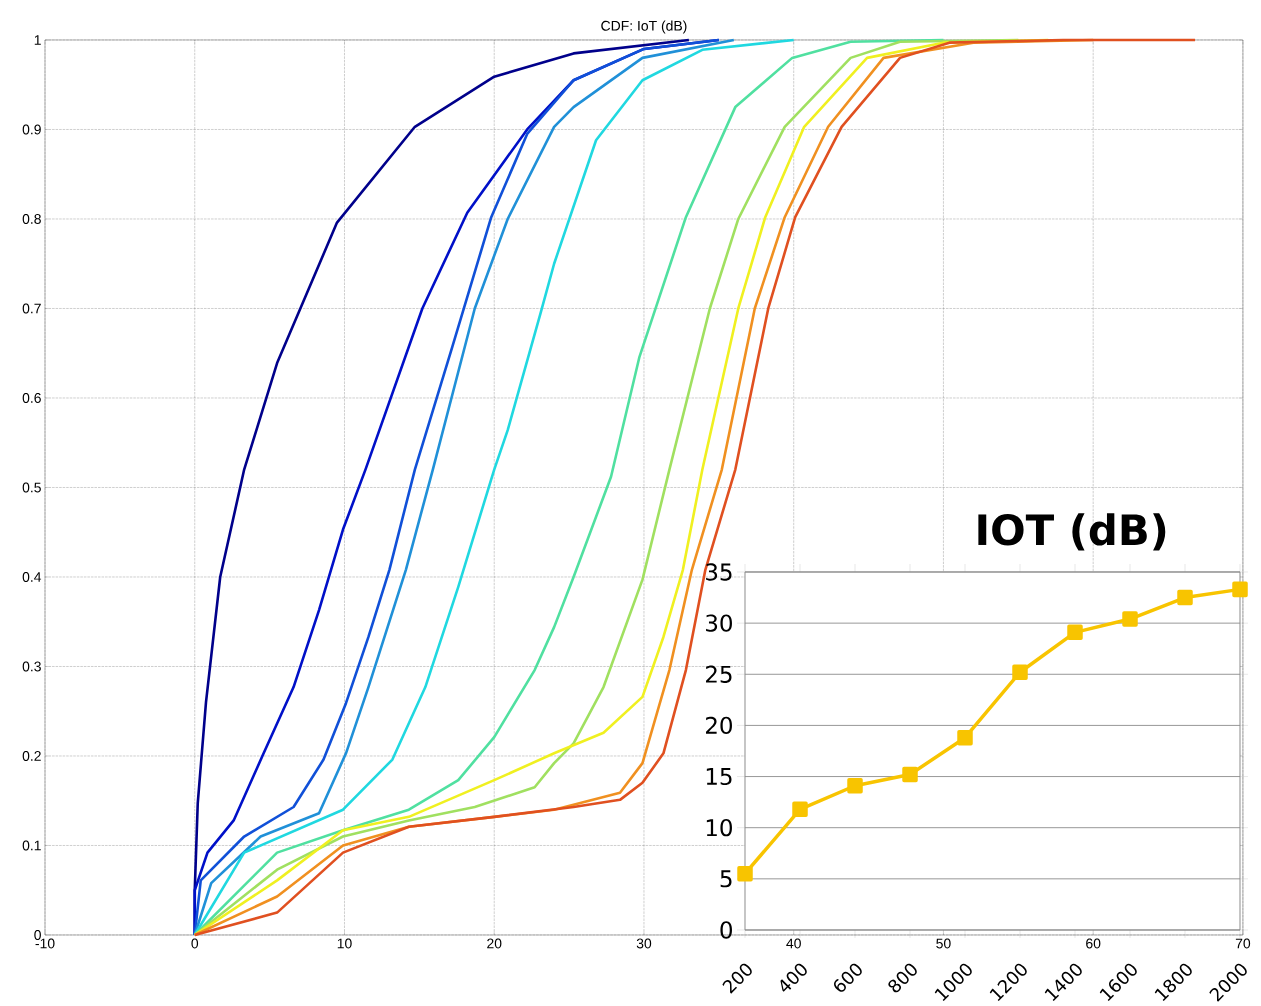  I want to click on x-tick-label: 70, so click(1243, 943).